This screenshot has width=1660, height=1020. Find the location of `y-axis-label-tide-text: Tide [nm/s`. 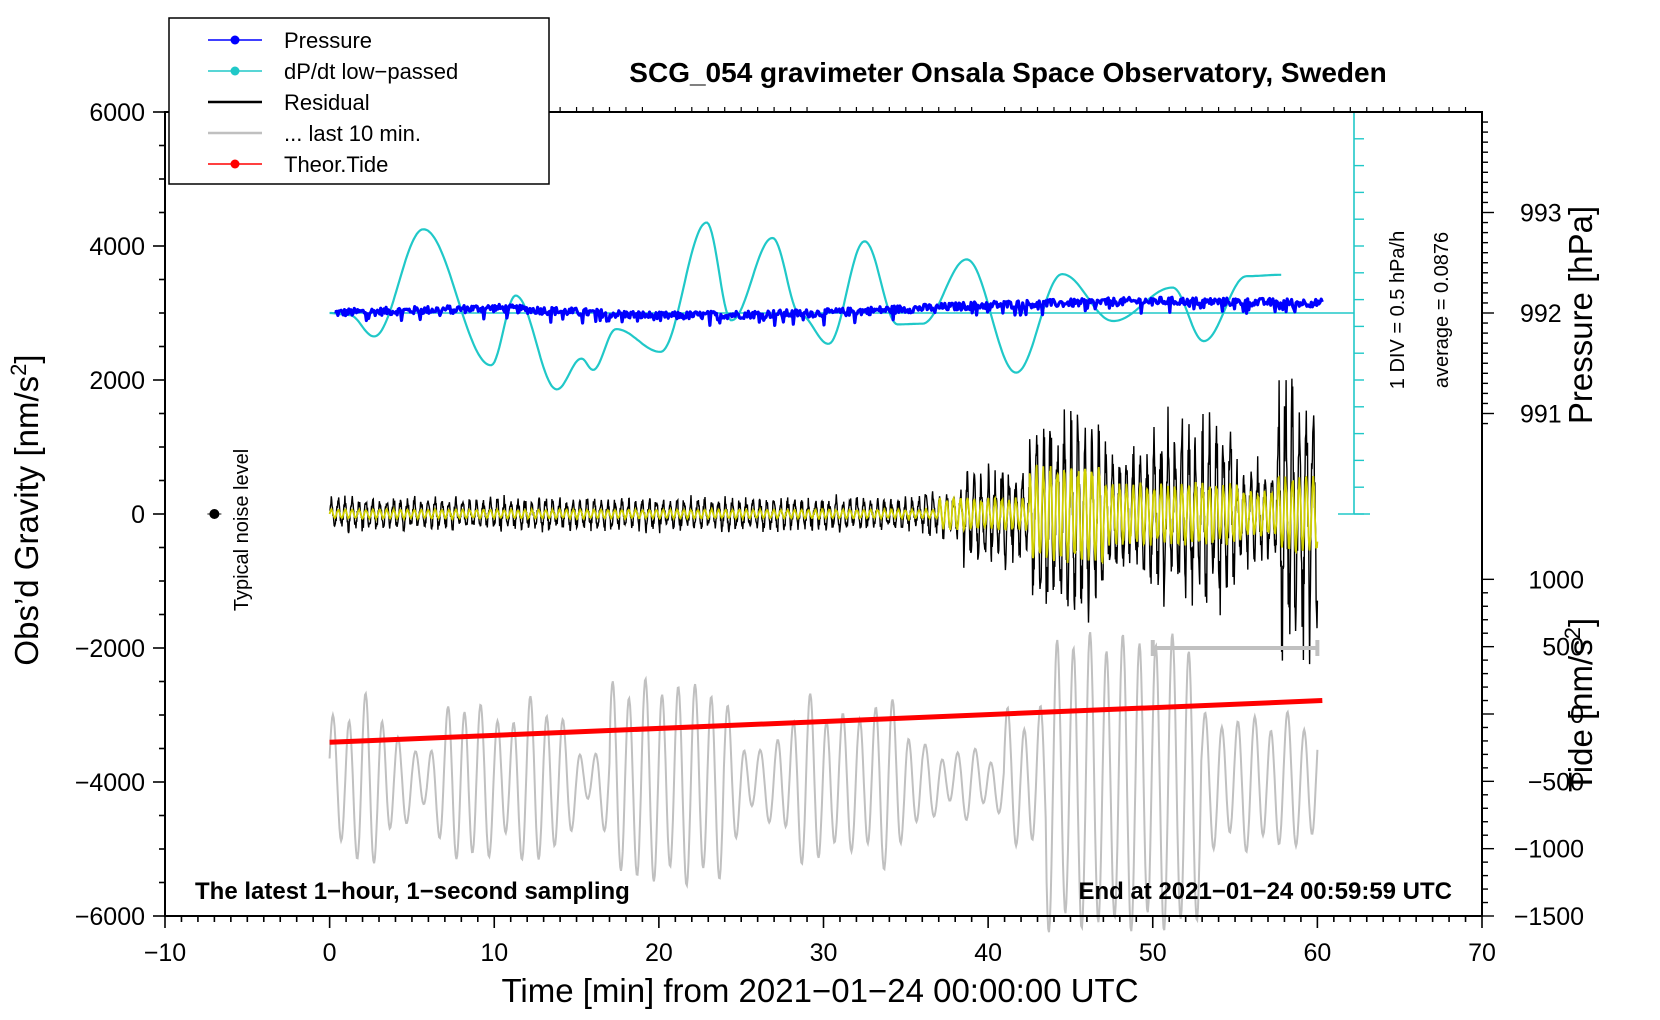

y-axis-label-tide-text: Tide [nm/s is located at coordinates (1580, 715).